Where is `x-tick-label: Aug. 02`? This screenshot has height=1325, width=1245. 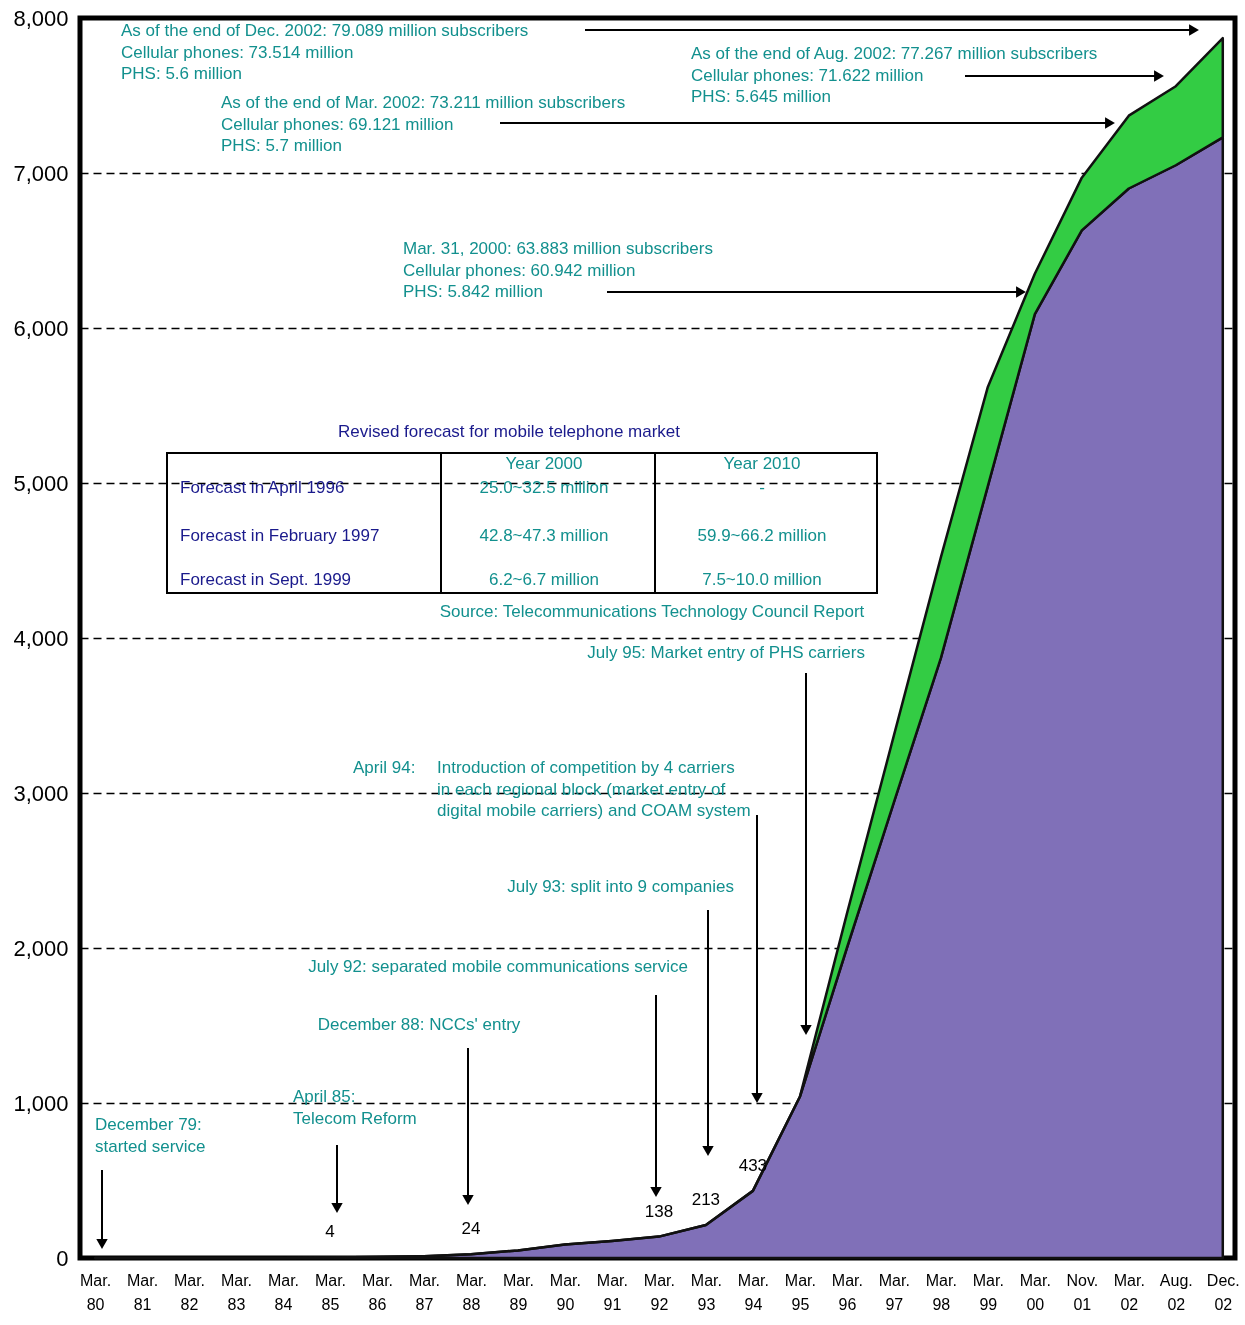 x-tick-label: Aug. 02 is located at coordinates (1176, 1292).